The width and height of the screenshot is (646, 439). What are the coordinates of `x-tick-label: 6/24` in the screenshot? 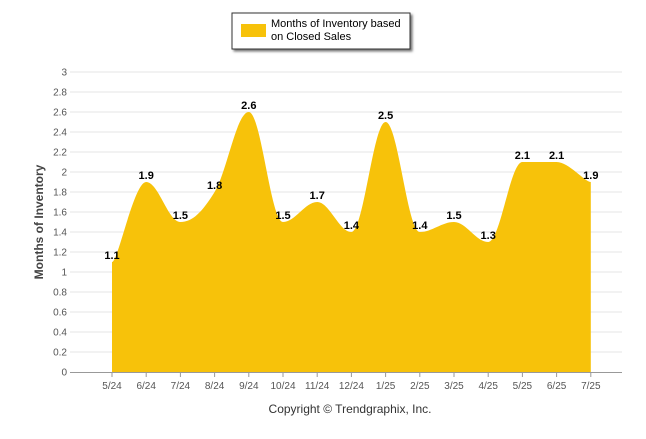 It's located at (146, 386).